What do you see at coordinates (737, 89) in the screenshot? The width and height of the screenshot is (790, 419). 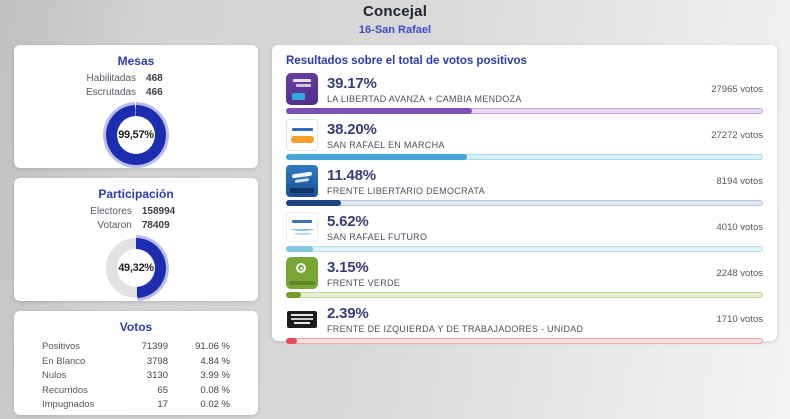 I see `party-votes: 27965 votos` at bounding box center [737, 89].